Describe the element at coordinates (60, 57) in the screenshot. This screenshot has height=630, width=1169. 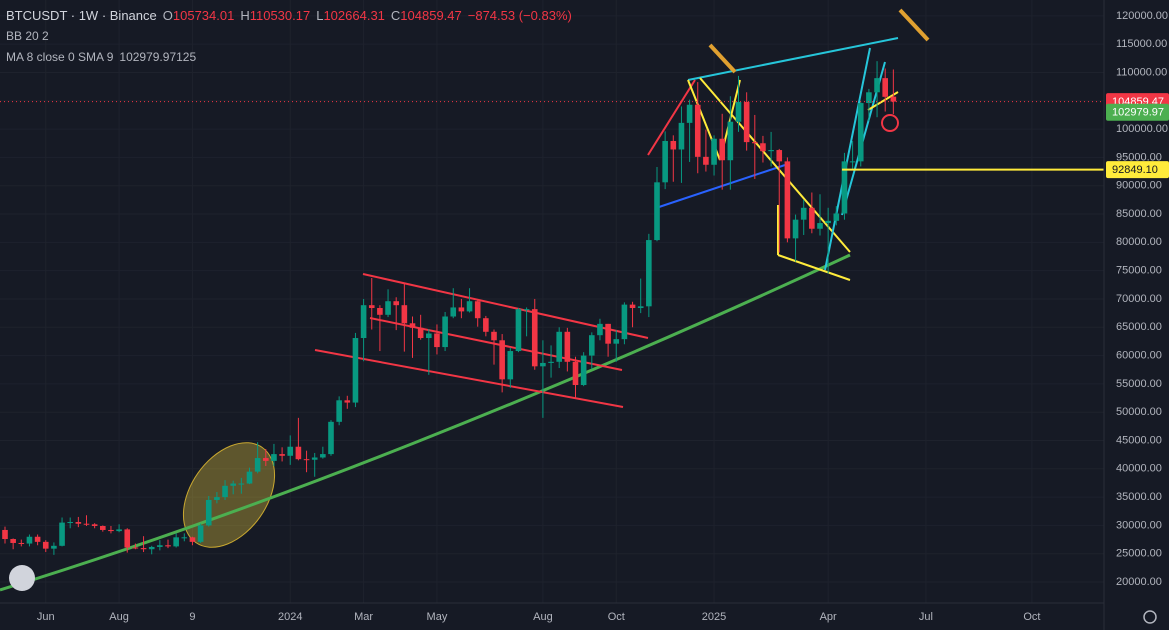
I see `indicator-name: MA 8 close 0 SMA 9` at that location.